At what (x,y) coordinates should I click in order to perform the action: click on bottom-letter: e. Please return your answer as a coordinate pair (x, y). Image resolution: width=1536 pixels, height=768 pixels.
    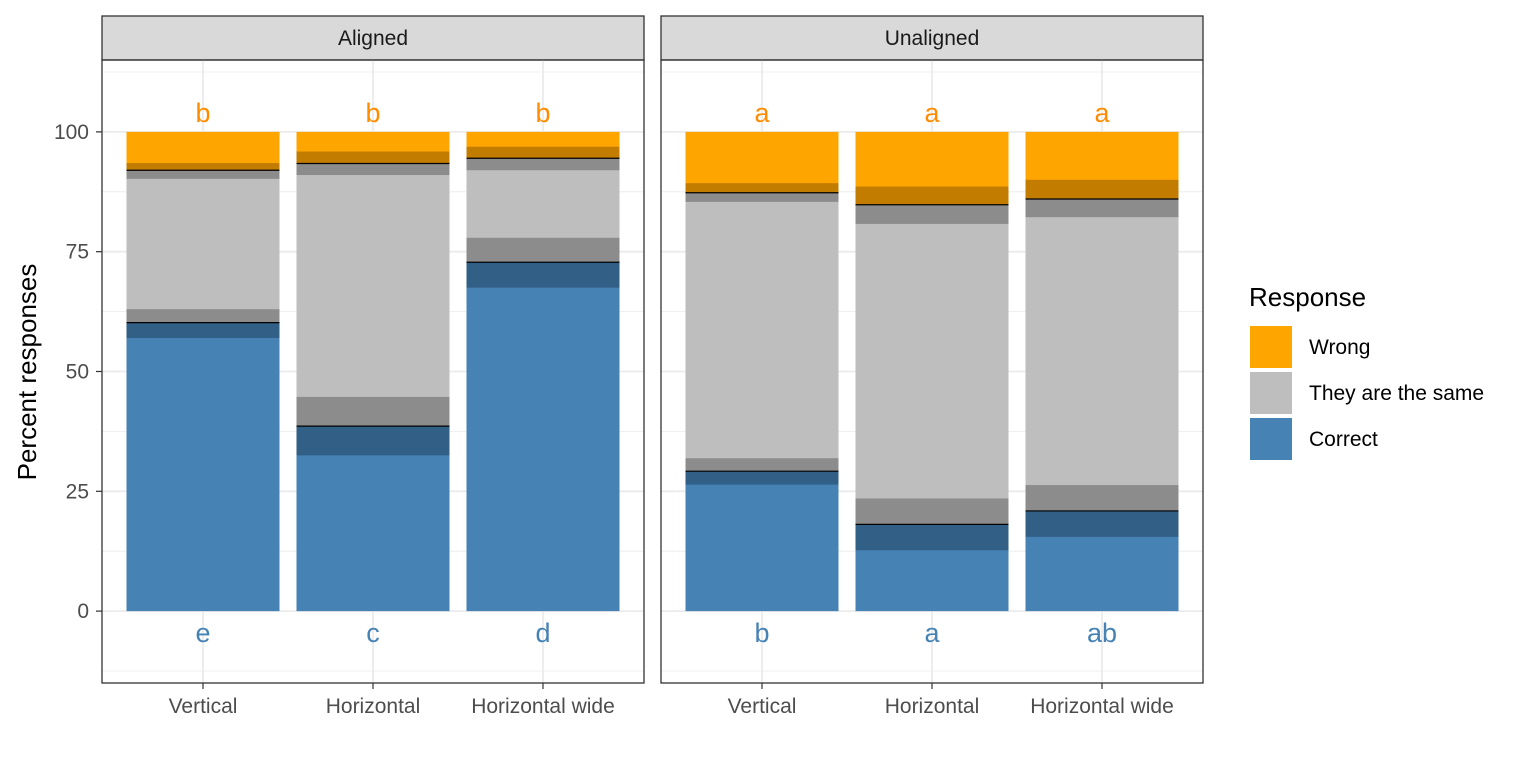
    Looking at the image, I should click on (202, 633).